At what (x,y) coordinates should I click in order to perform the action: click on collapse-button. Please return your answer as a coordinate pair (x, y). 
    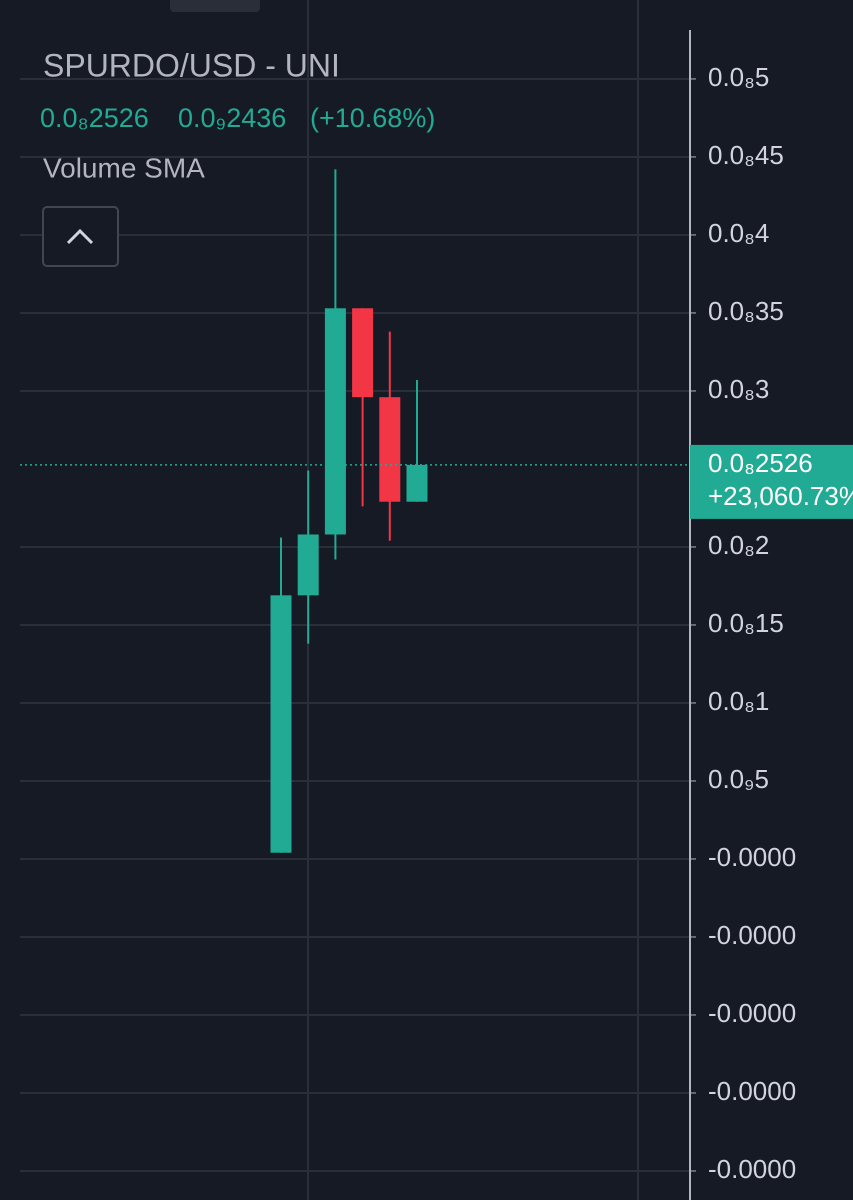
    Looking at the image, I should click on (80, 236).